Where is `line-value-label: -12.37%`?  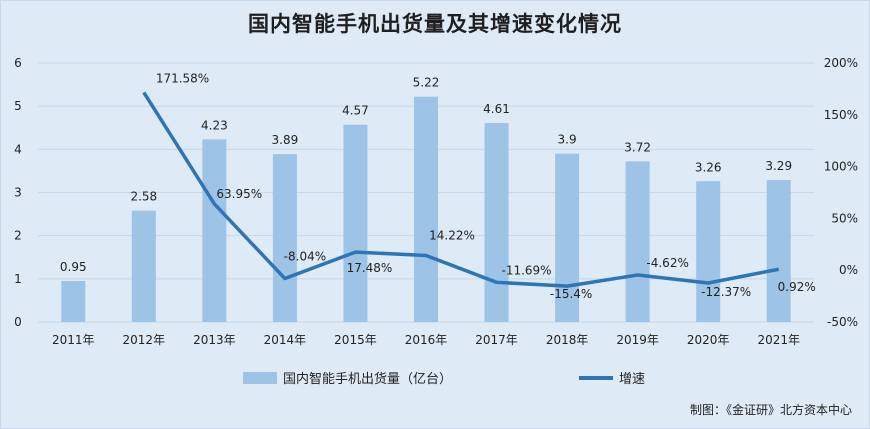
line-value-label: -12.37% is located at coordinates (726, 292).